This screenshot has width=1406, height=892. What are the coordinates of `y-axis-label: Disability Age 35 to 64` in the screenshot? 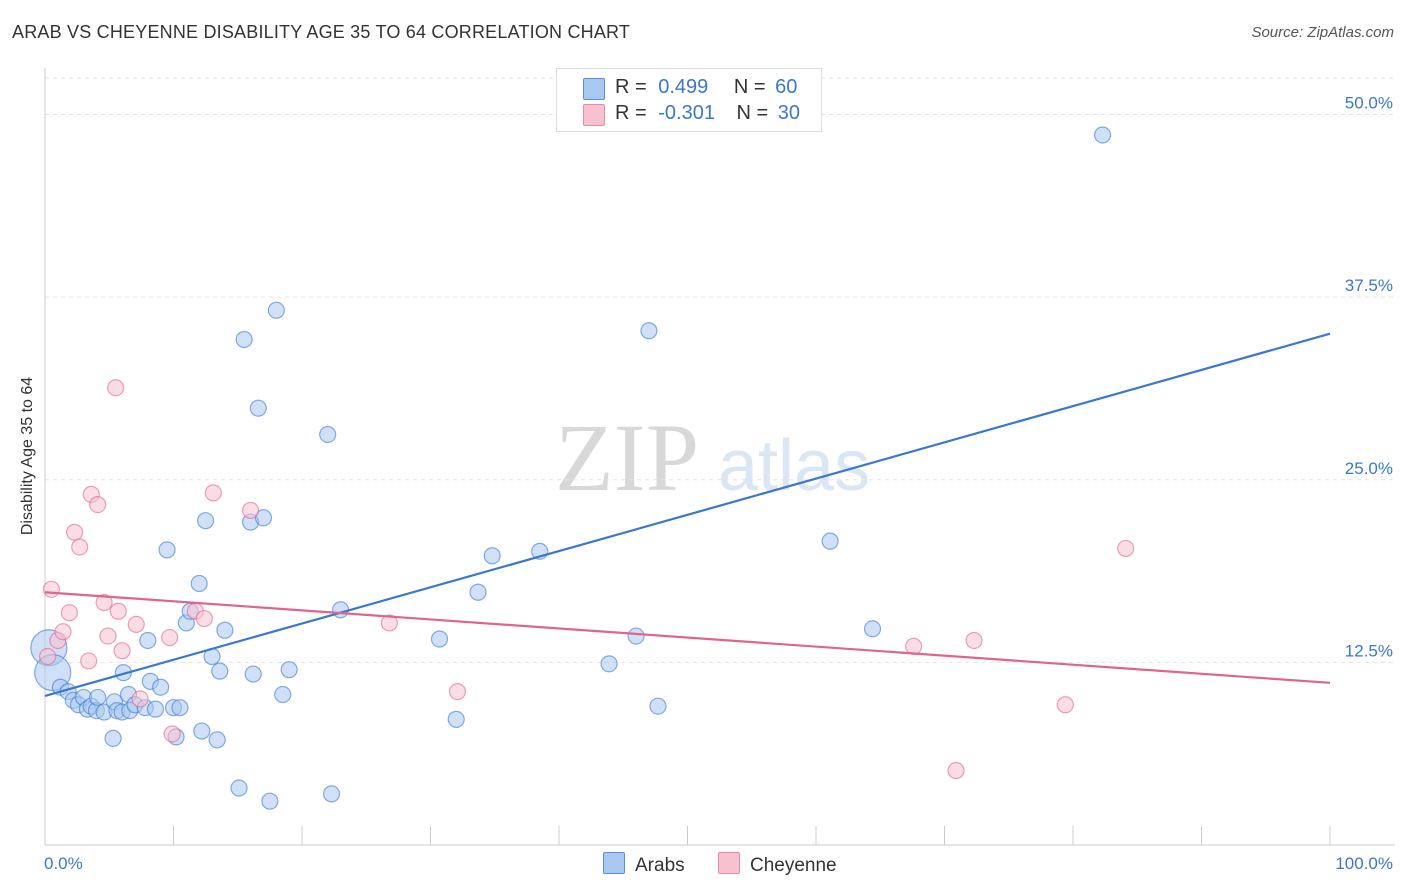 It's located at (27, 456).